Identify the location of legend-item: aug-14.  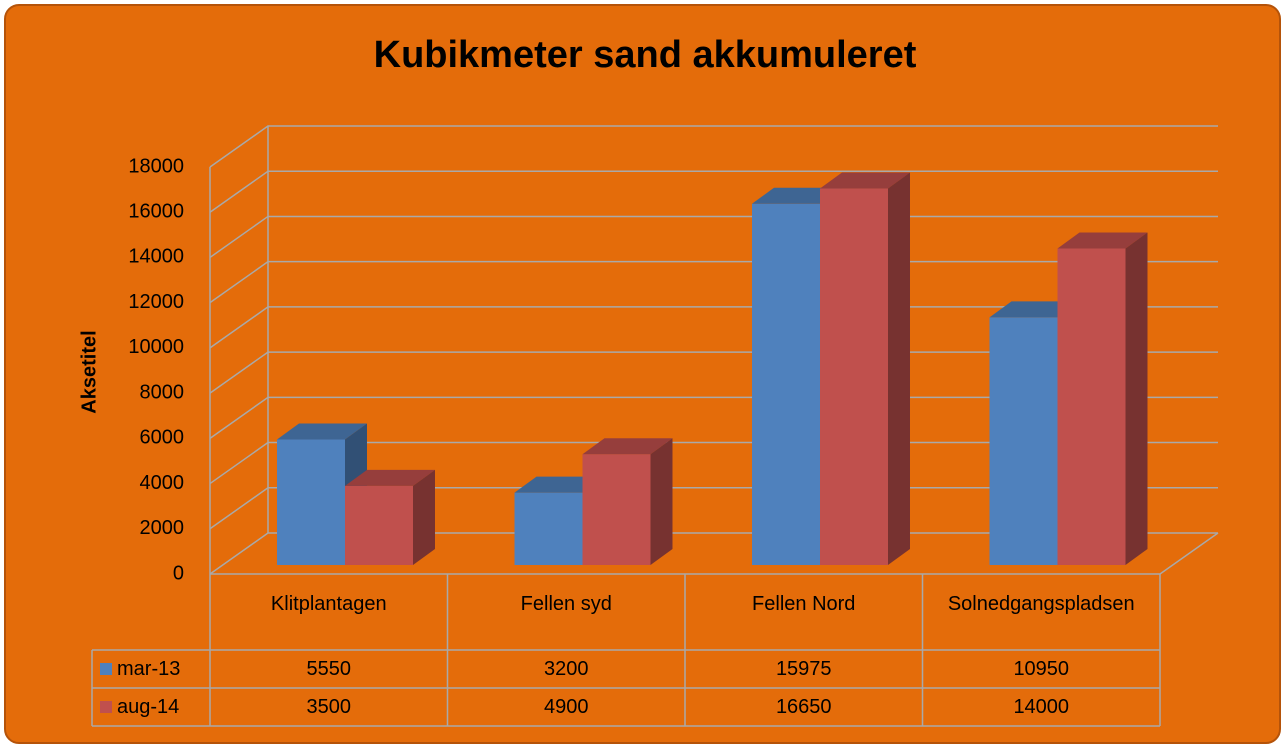
(151, 707).